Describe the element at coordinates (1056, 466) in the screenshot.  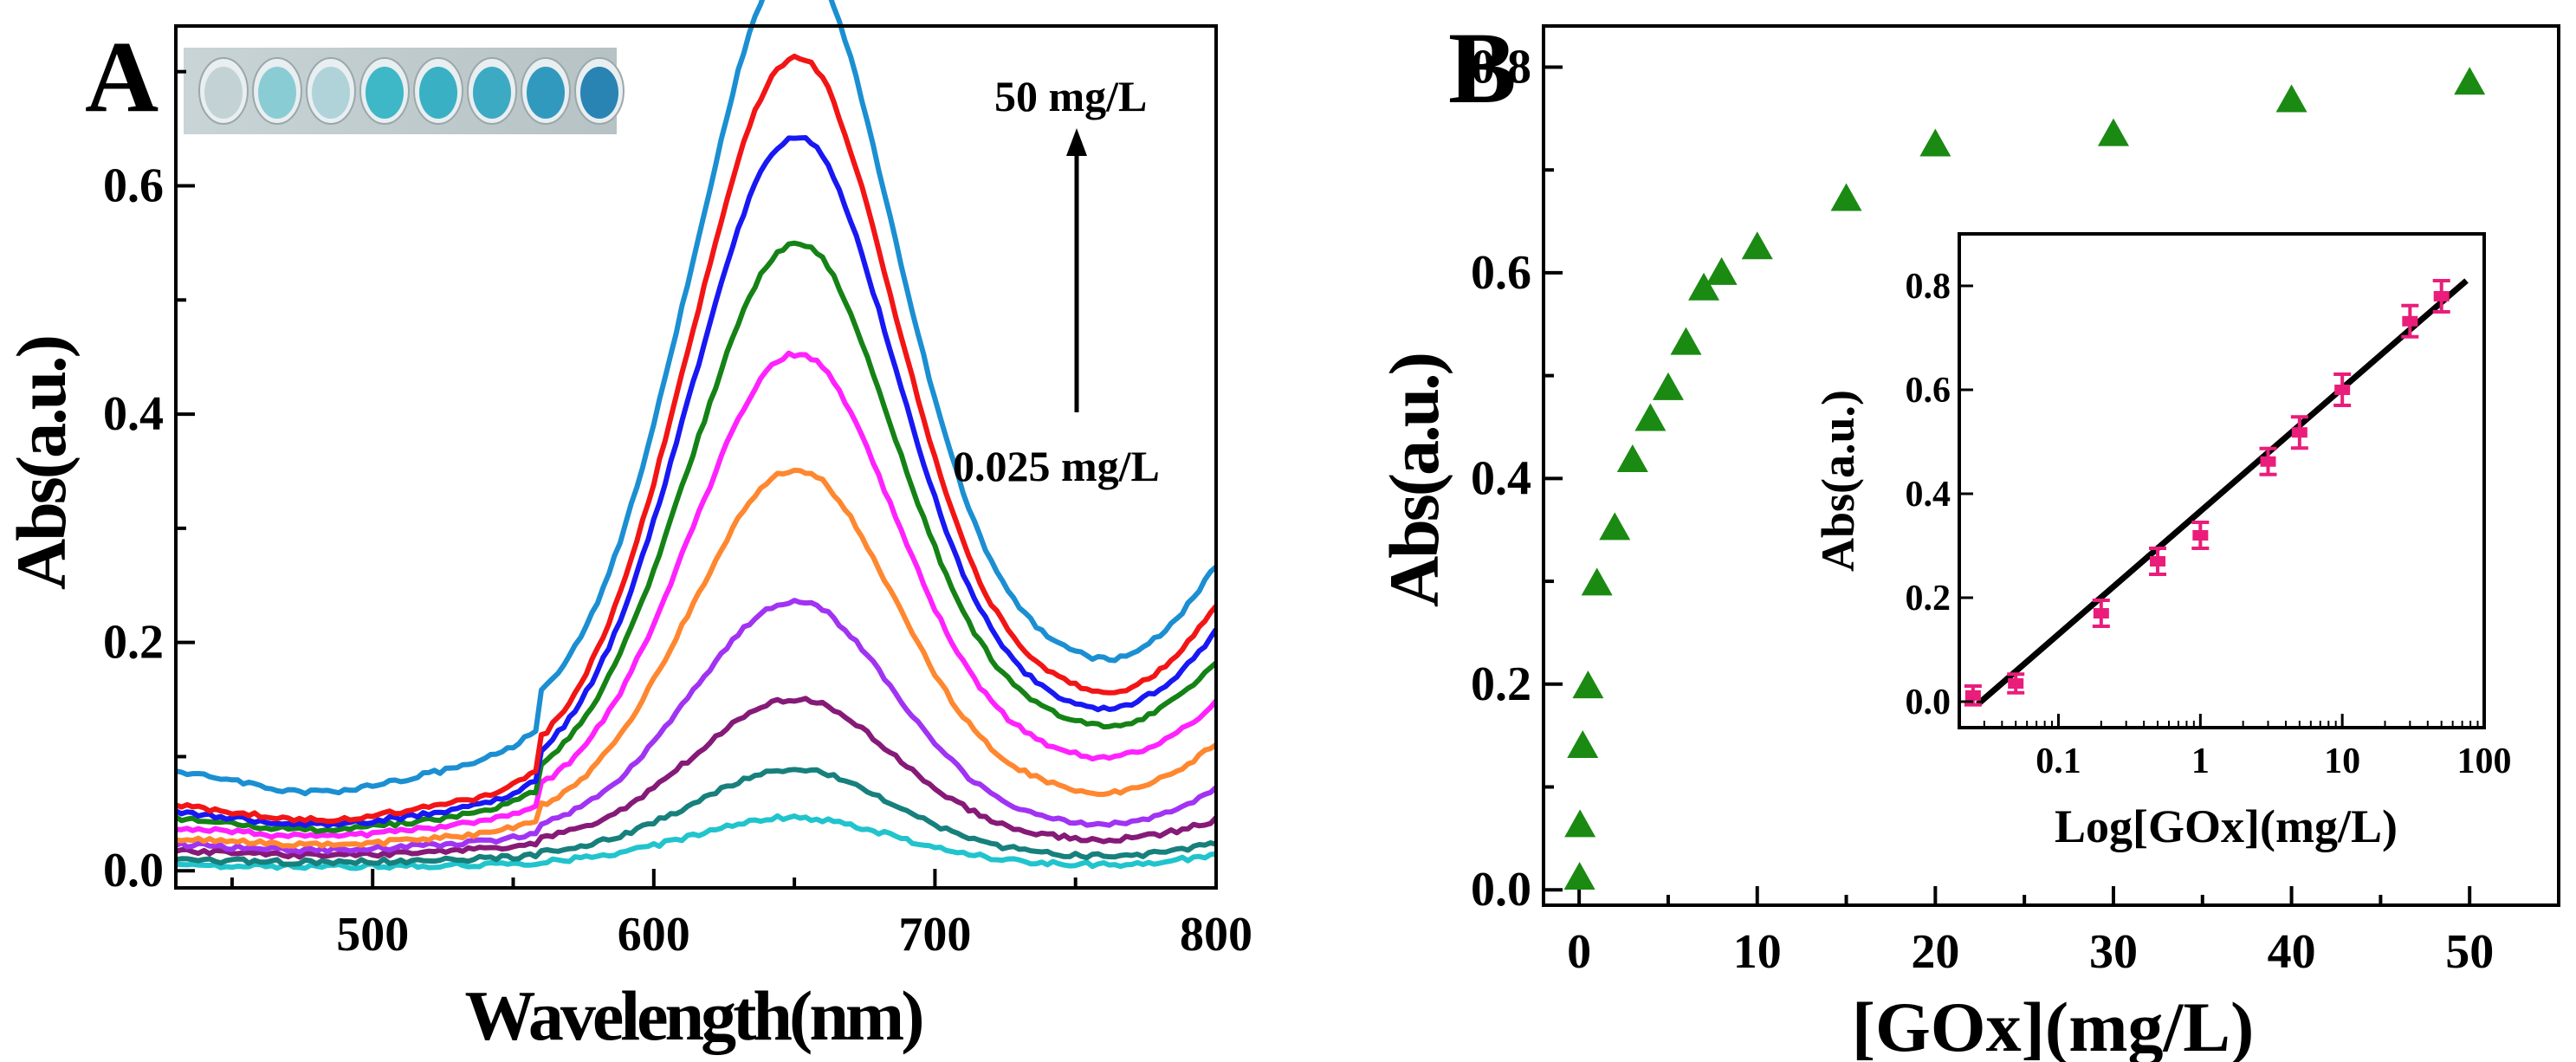
I see `annotation-bottom: 0.025 mg/L` at that location.